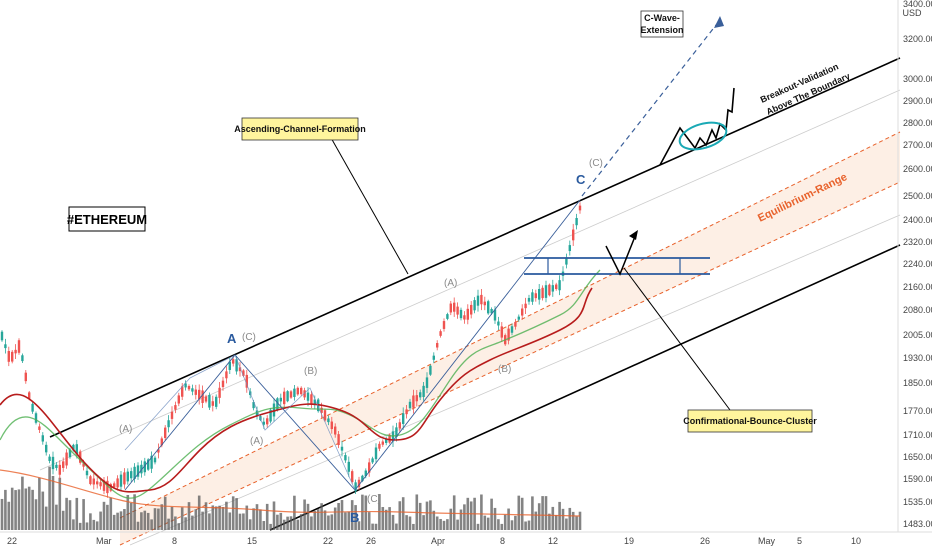  I want to click on y-tick-label: 1930.00, so click(917, 358).